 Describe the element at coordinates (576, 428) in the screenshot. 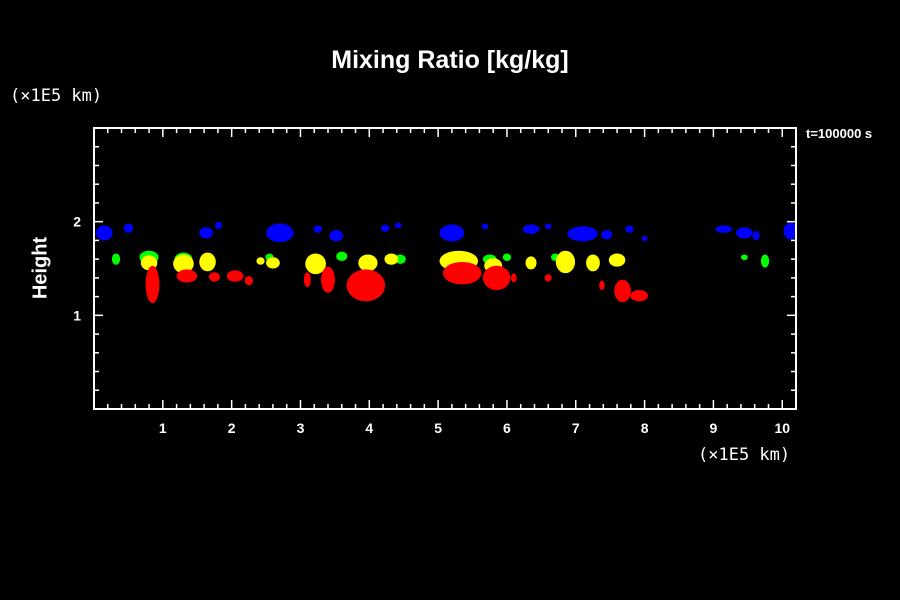

I see `x-tick-label: 7` at that location.